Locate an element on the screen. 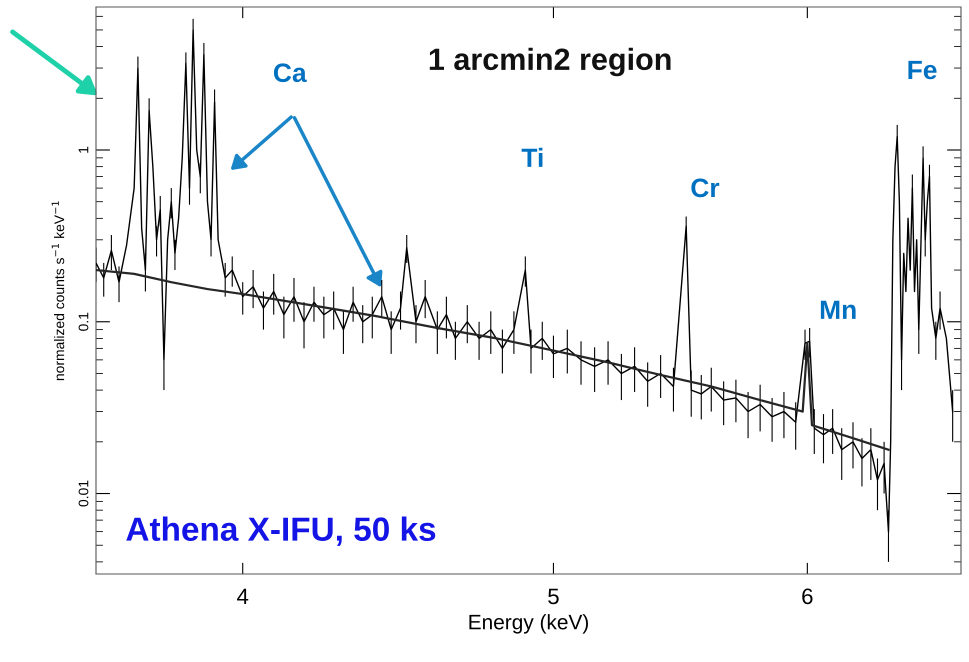  y-tick-label: 0.1 is located at coordinates (83, 321).